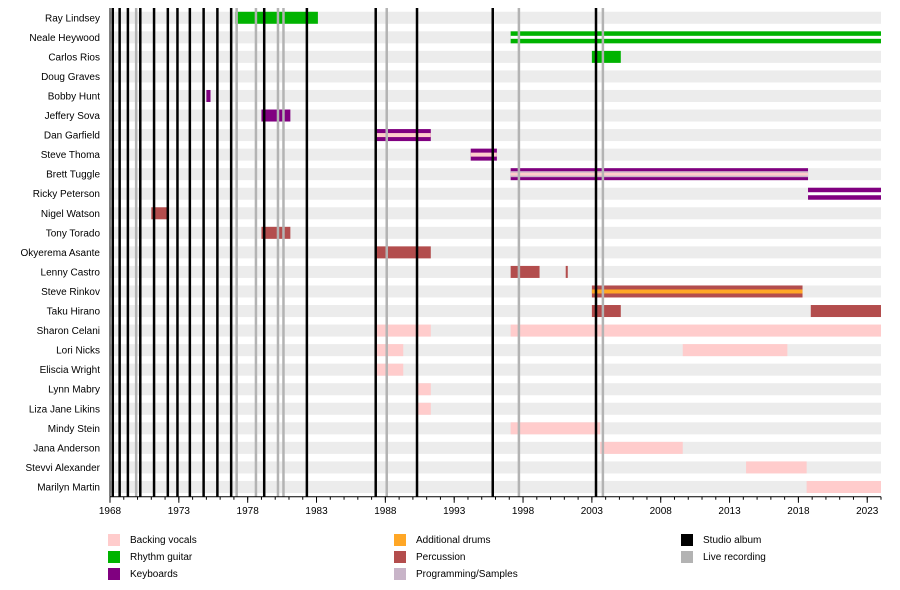  I want to click on member-label: Nigel Watson, so click(70, 214).